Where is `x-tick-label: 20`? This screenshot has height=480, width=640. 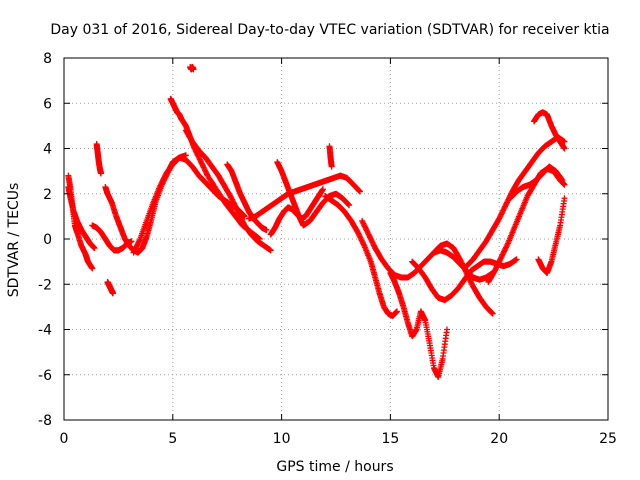
x-tick-label: 20 is located at coordinates (499, 439).